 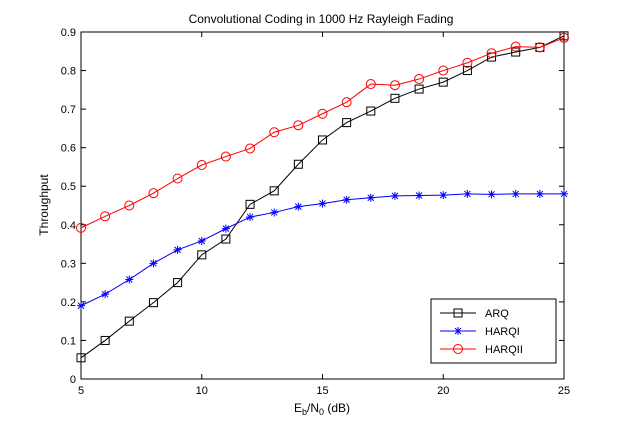 What do you see at coordinates (458, 349) in the screenshot?
I see `legend-marker-harqii` at bounding box center [458, 349].